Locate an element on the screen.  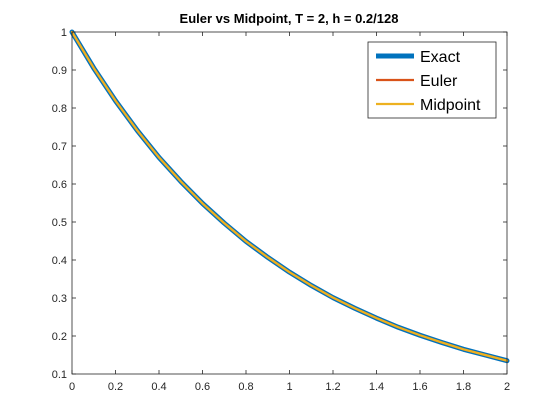
y-tick-label: 0.9 is located at coordinates (59, 71).